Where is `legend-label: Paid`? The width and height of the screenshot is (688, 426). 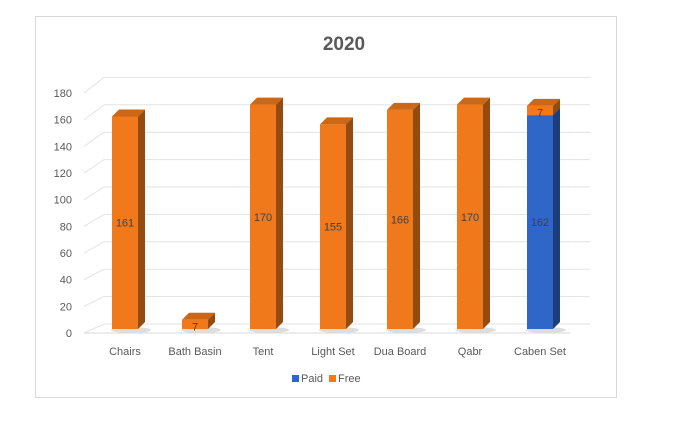
legend-label: Paid is located at coordinates (312, 379).